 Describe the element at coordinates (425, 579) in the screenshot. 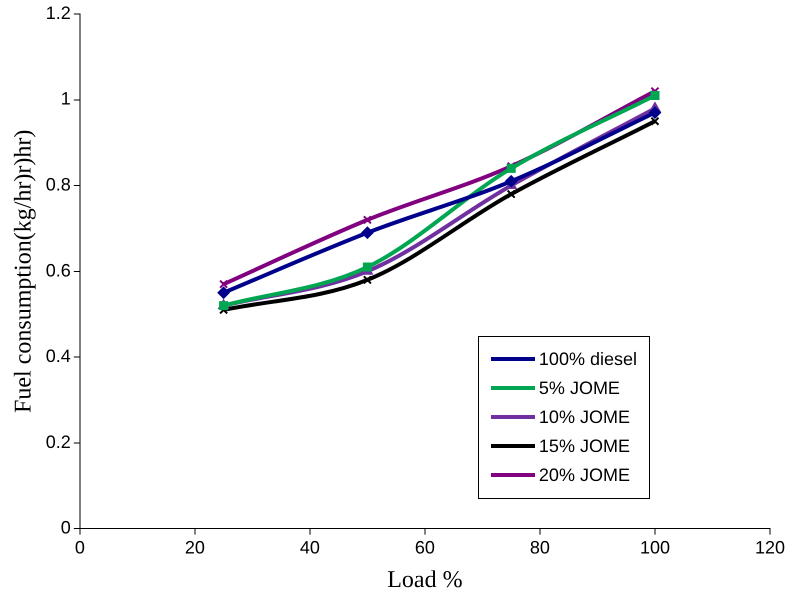

I see `x-axis-title: Load %` at that location.